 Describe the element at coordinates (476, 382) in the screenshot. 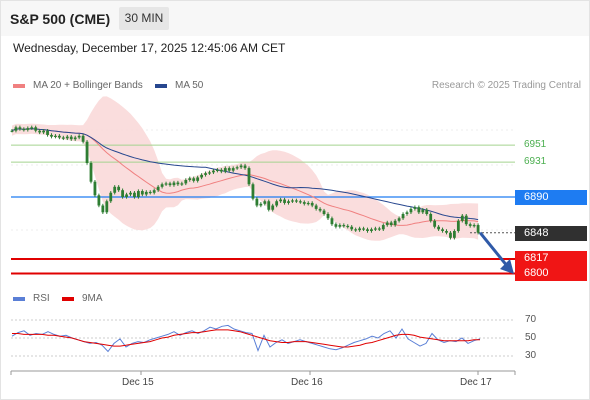

I see `x-label-dec17: Dec 17` at that location.